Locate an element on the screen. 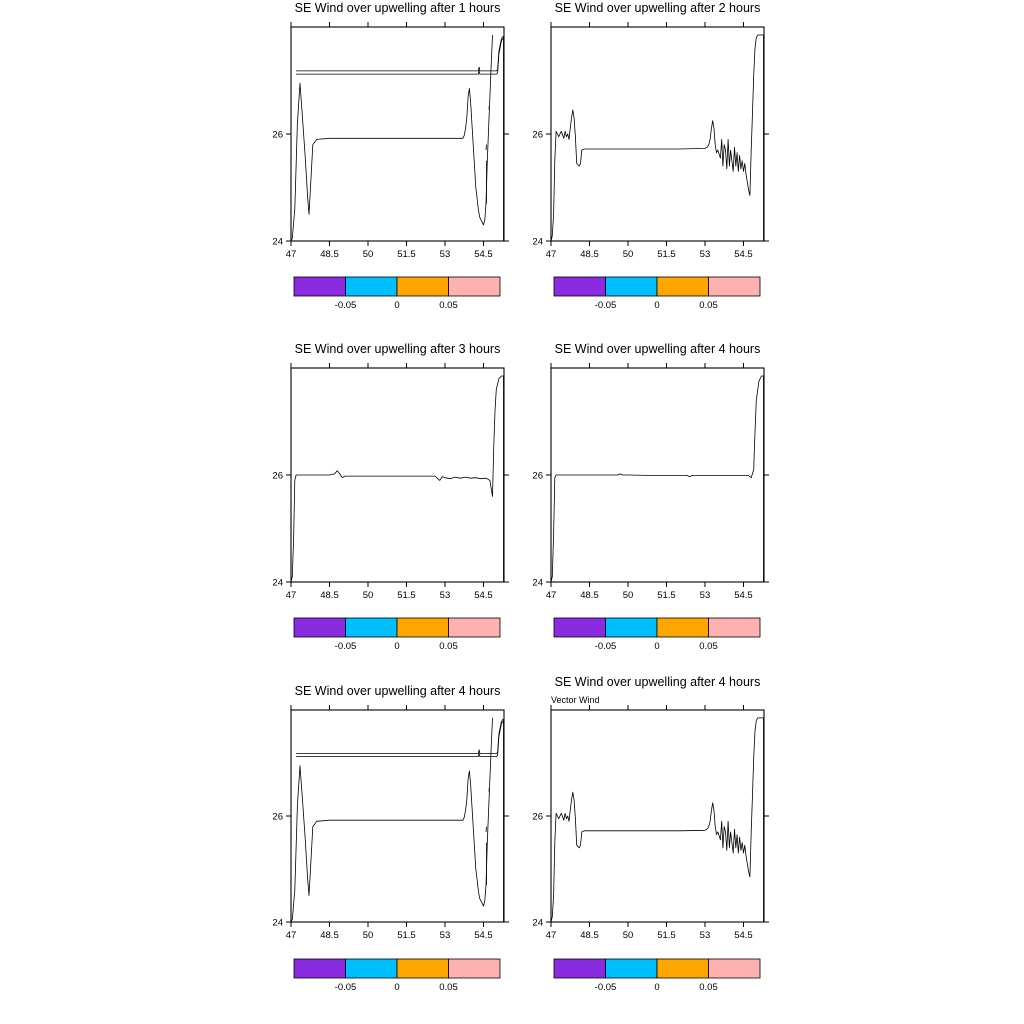 The height and width of the screenshot is (1024, 1024). chart-title: SE Wind over upwelling after 3 hours is located at coordinates (398, 349).